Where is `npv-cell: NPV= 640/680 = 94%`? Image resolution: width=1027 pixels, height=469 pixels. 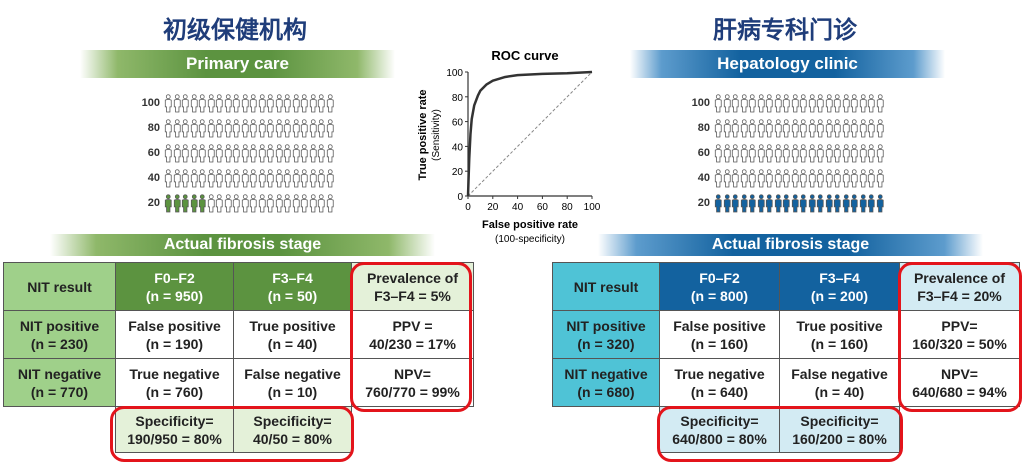
npv-cell: NPV= 640/680 = 94% is located at coordinates (959, 382).